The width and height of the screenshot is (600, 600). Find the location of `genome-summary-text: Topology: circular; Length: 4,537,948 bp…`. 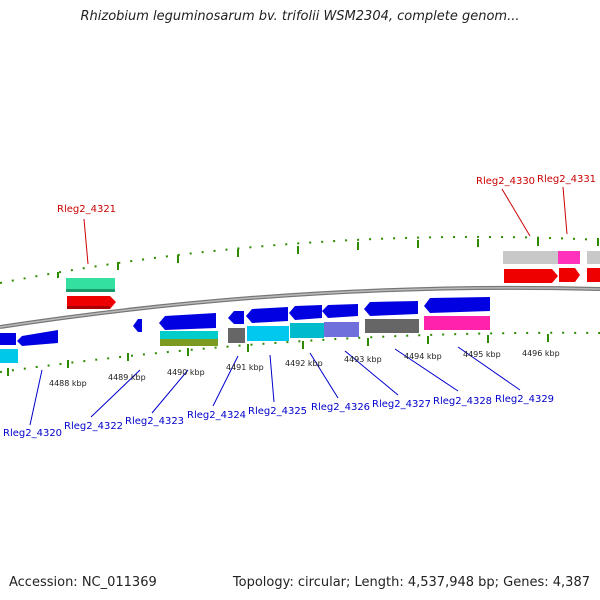

genome-summary-text: Topology: circular; Length: 4,537,948 bp… is located at coordinates (411, 582).